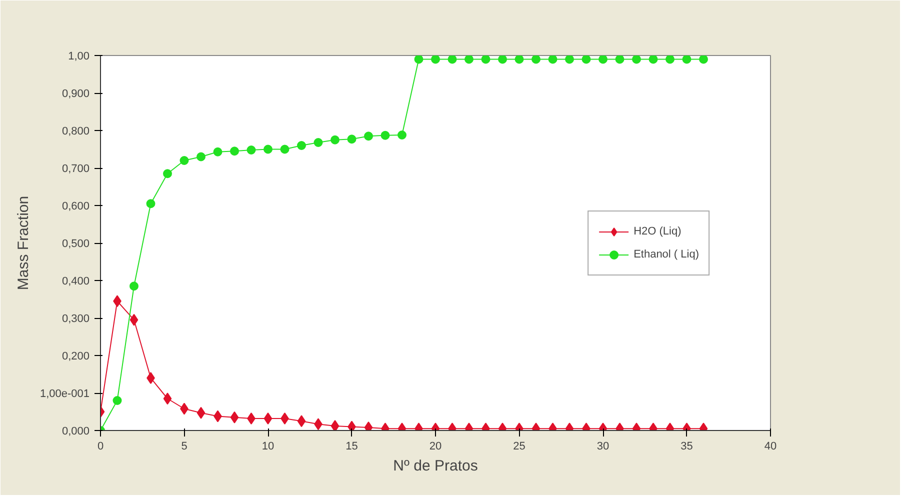 Image resolution: width=917 pixels, height=503 pixels. Describe the element at coordinates (76, 244) in the screenshot. I see `y-tick-label: 0,500` at that location.